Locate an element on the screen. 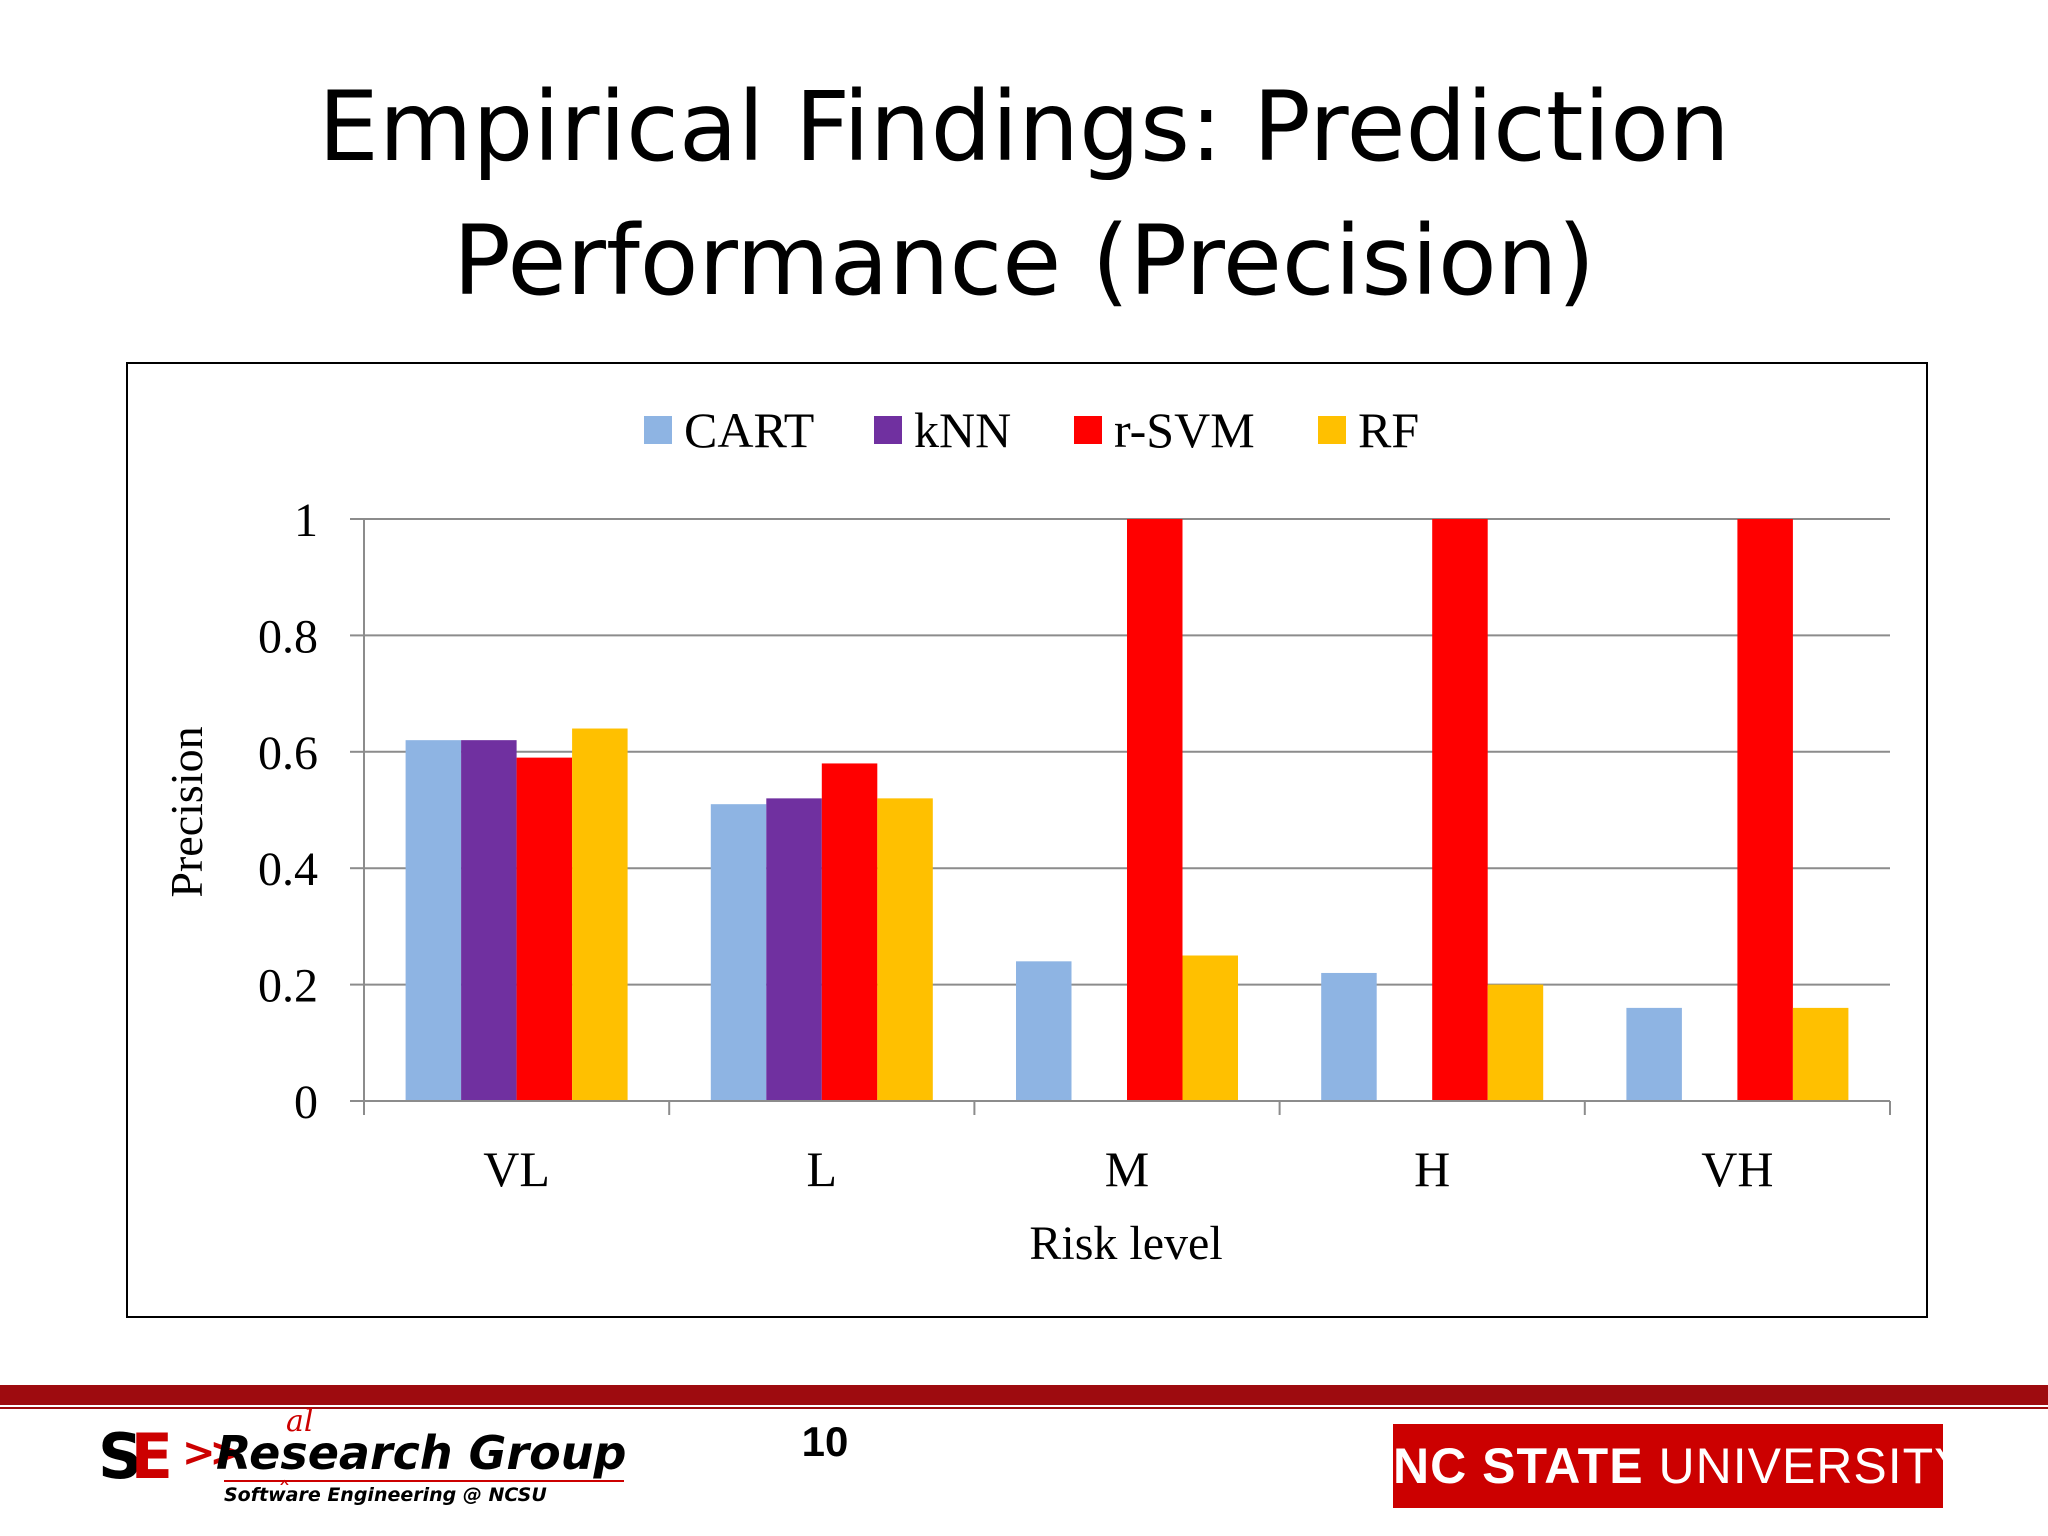  research-insert-text: al is located at coordinates (300, 1421).